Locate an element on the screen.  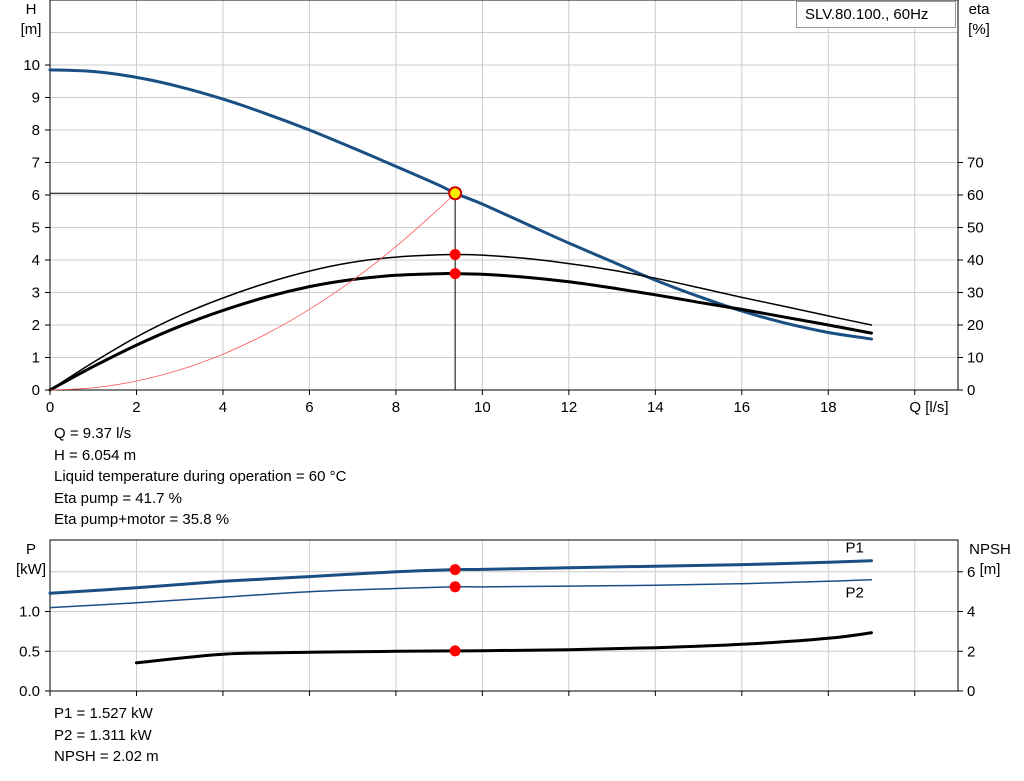
npsh-readout: NPSH = 2.02 m is located at coordinates (106, 756).